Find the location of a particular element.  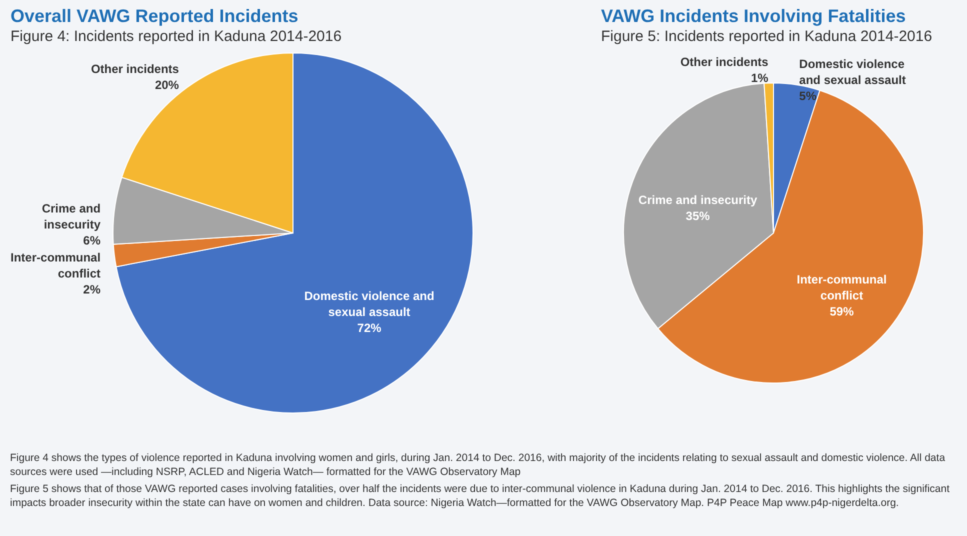

data-label: 72% is located at coordinates (369, 328).